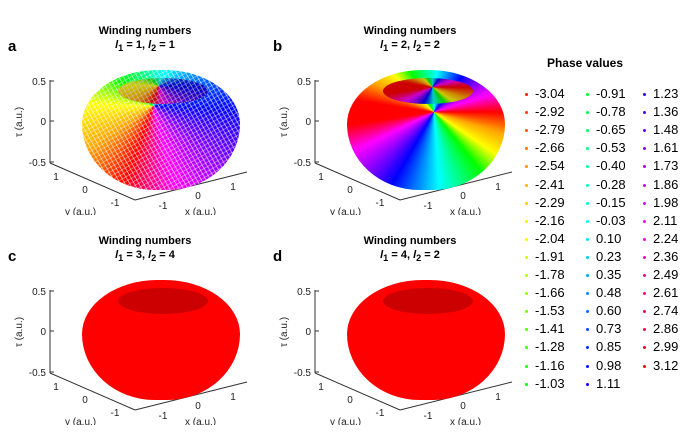 This screenshot has width=700, height=442. What do you see at coordinates (666, 293) in the screenshot?
I see `legend-value: 2.61` at bounding box center [666, 293].